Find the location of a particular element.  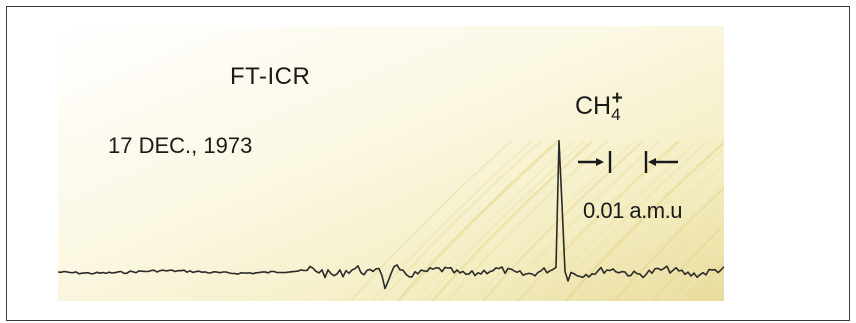

peak-label: CH4+ is located at coordinates (599, 106).